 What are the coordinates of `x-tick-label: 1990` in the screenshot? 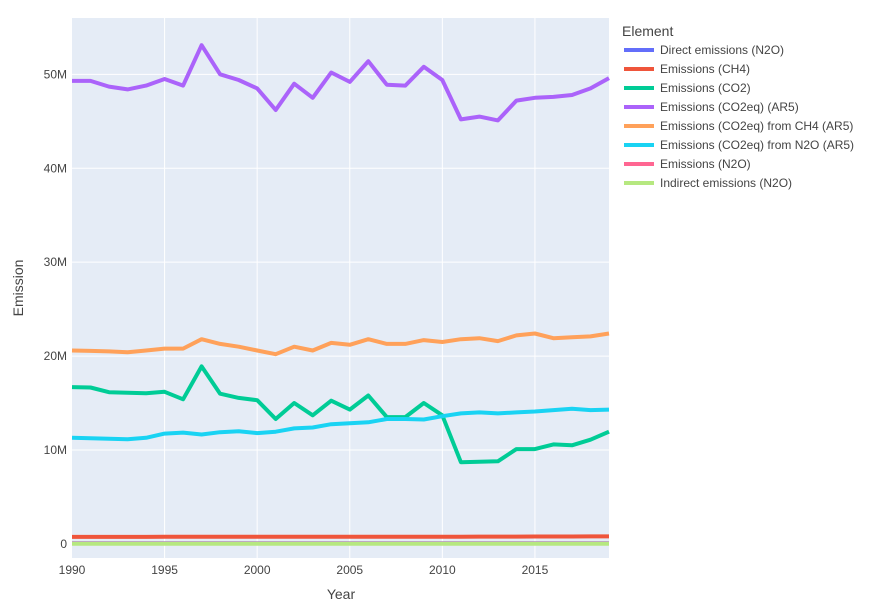 It's located at (72, 570).